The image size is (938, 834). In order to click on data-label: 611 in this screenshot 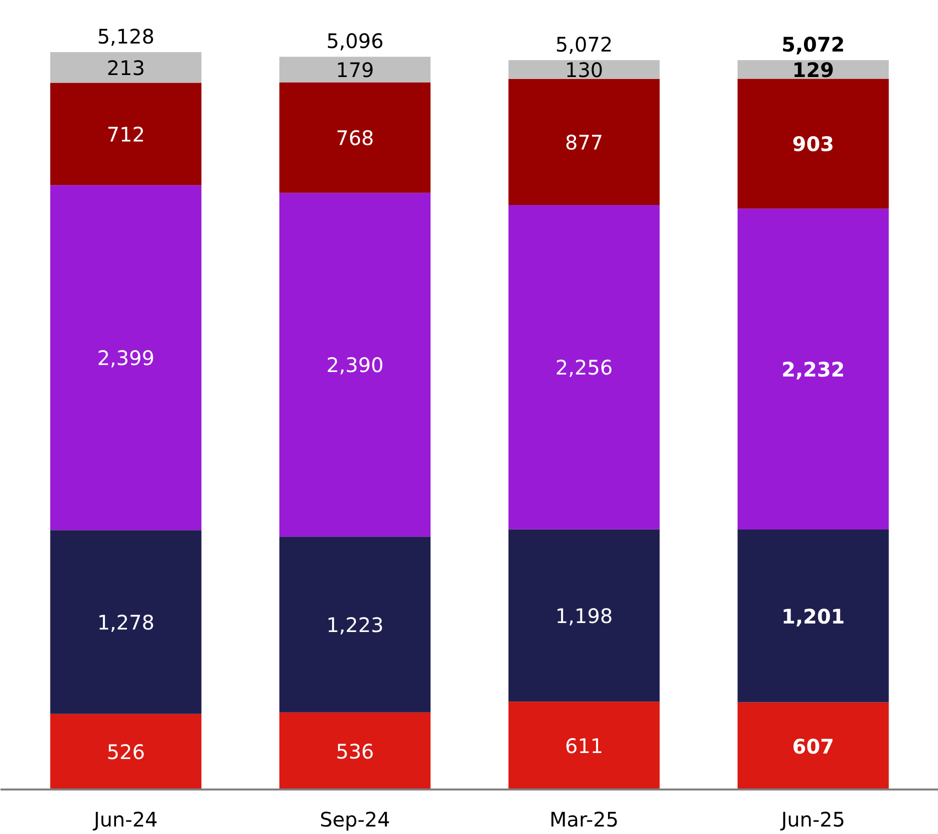, I will do `click(584, 746)`.